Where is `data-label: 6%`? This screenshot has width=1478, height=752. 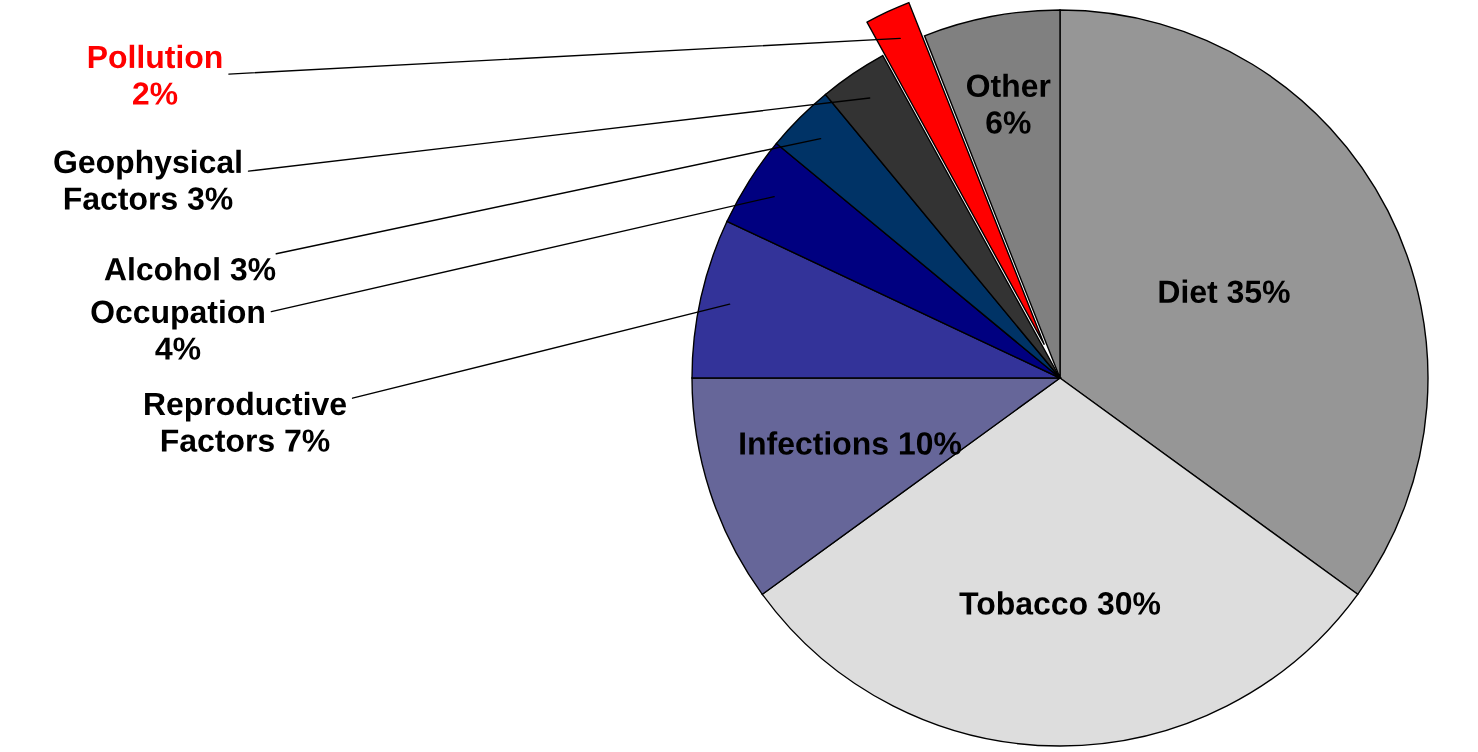 data-label: 6% is located at coordinates (1008, 122).